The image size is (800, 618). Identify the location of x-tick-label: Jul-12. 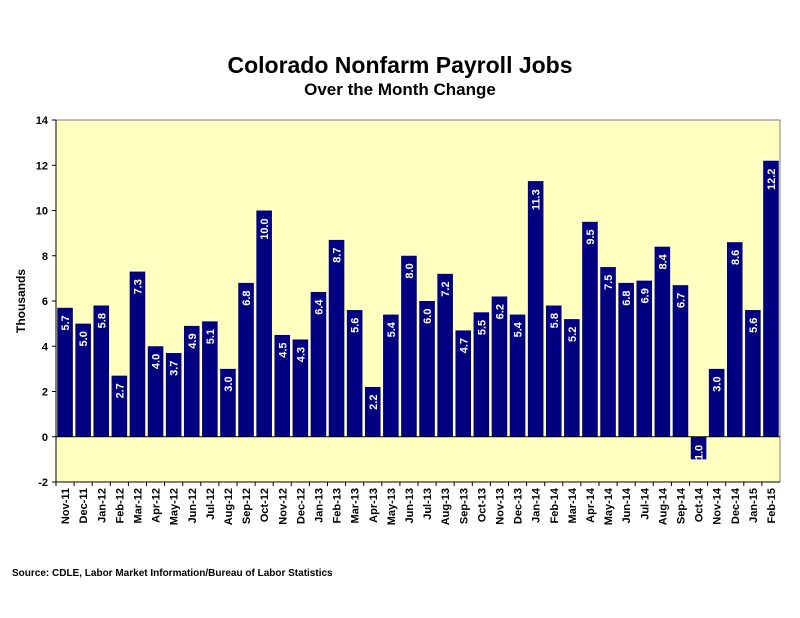
(211, 504).